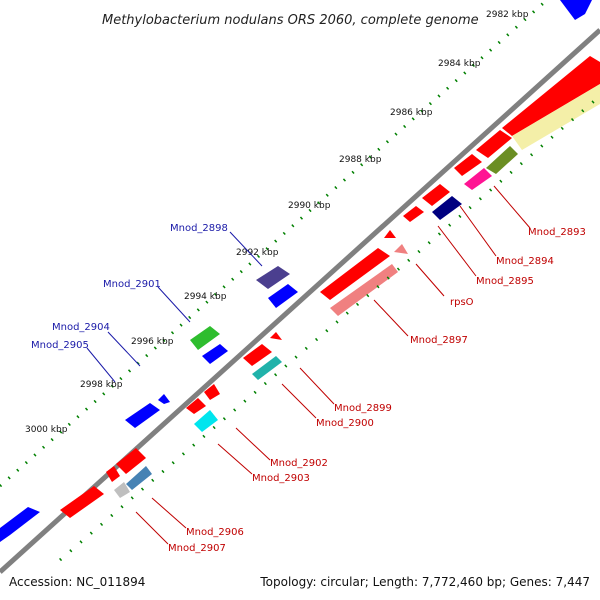 This screenshot has width=600, height=600. I want to click on gene-label: Mnod_2901, so click(132, 284).